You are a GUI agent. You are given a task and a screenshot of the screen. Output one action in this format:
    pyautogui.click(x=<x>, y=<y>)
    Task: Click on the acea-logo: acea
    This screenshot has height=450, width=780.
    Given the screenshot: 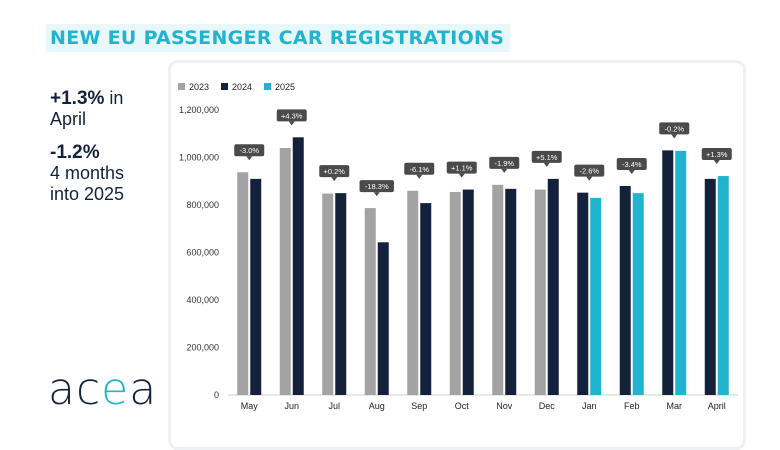 What is the action you would take?
    pyautogui.click(x=102, y=390)
    